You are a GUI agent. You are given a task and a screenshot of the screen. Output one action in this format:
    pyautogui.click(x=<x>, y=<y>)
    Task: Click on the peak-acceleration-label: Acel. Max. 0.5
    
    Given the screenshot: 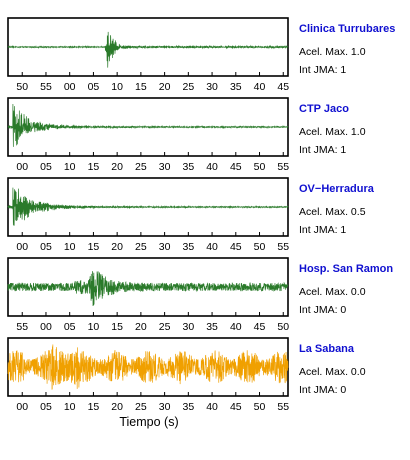 What is the action you would take?
    pyautogui.click(x=332, y=212)
    